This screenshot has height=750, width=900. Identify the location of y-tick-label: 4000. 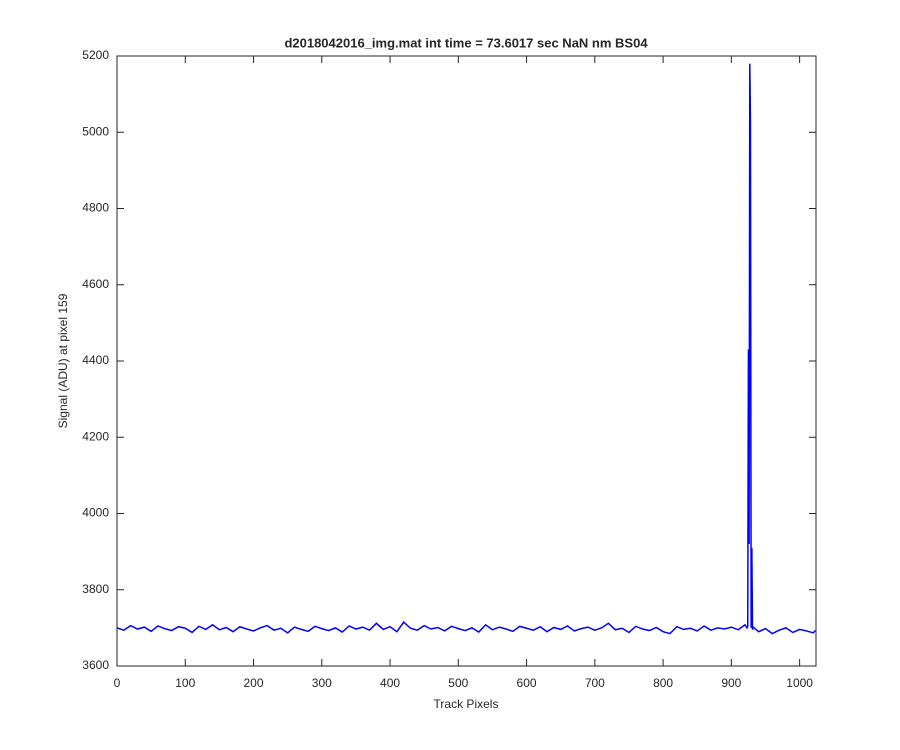
(95, 513).